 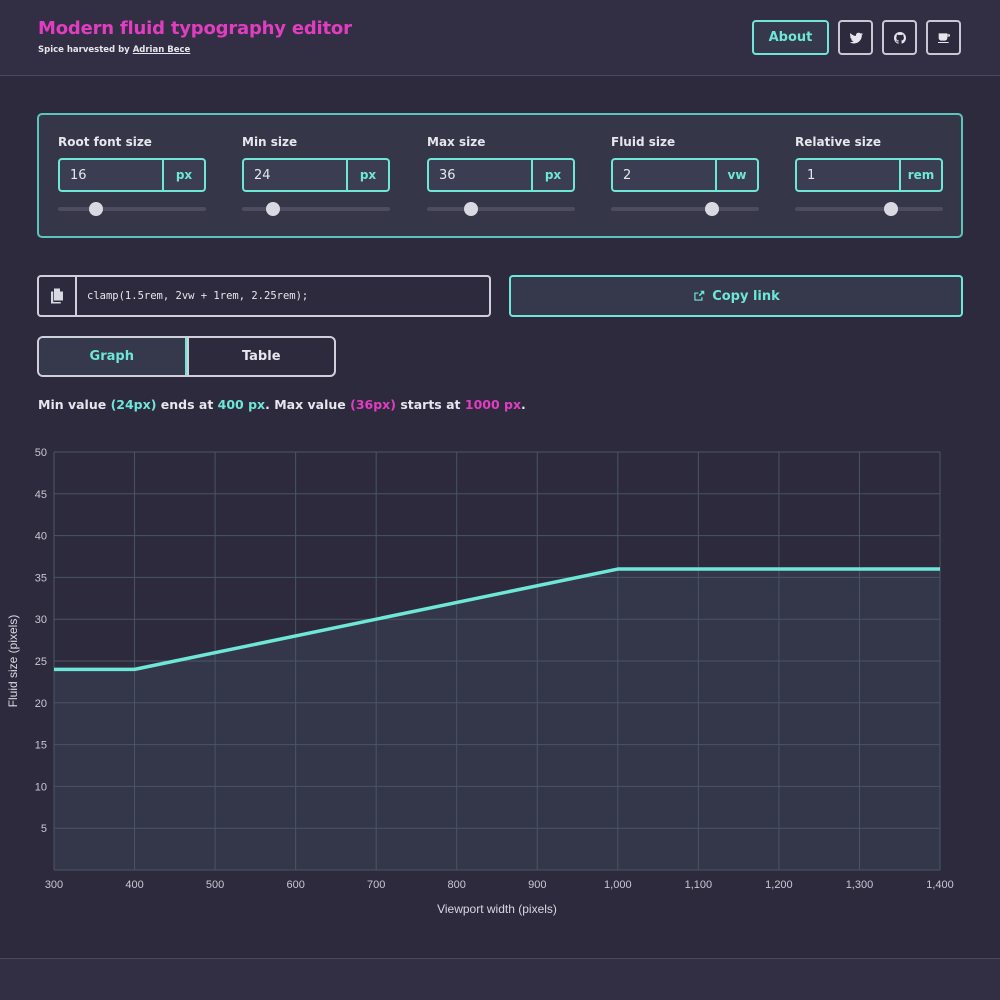 I want to click on y-tick-label: 40, so click(x=41, y=537).